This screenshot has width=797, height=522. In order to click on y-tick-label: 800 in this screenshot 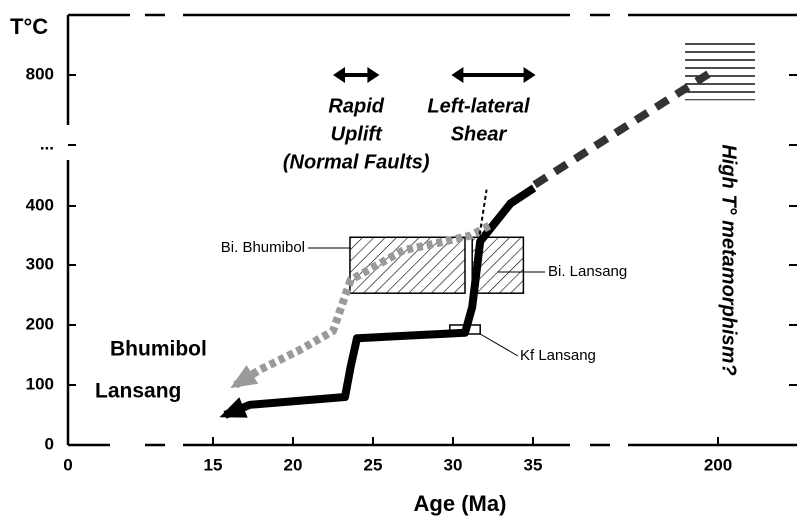, I will do `click(40, 73)`.